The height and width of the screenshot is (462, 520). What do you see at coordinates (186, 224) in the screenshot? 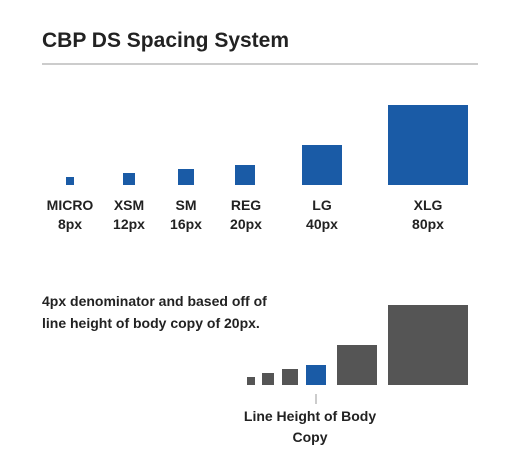
I see `size-value: 16px` at bounding box center [186, 224].